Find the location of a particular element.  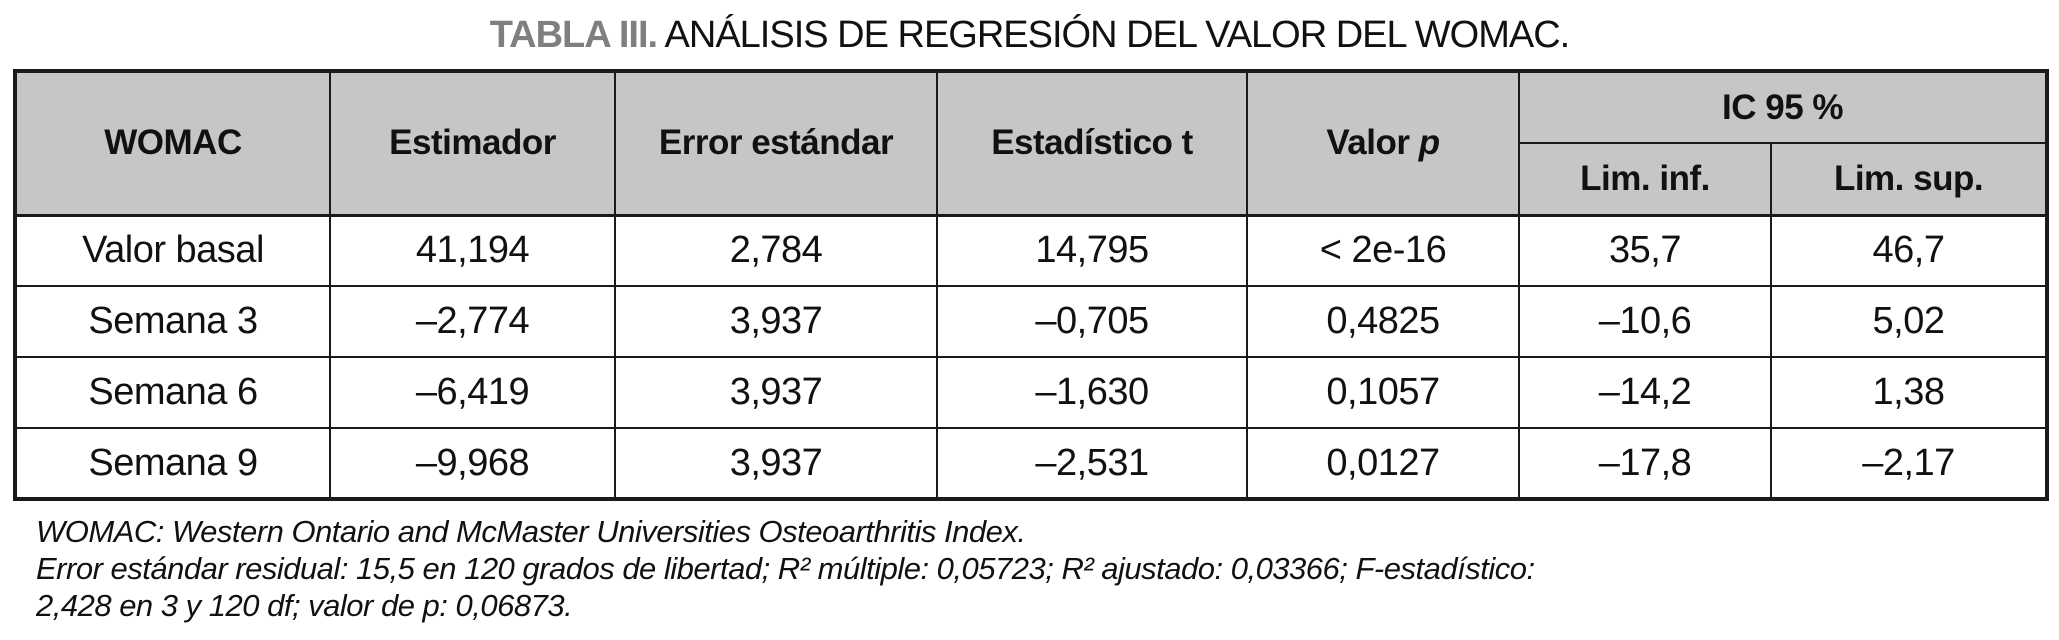

cell-lim-sup: 1,38 is located at coordinates (1909, 392).